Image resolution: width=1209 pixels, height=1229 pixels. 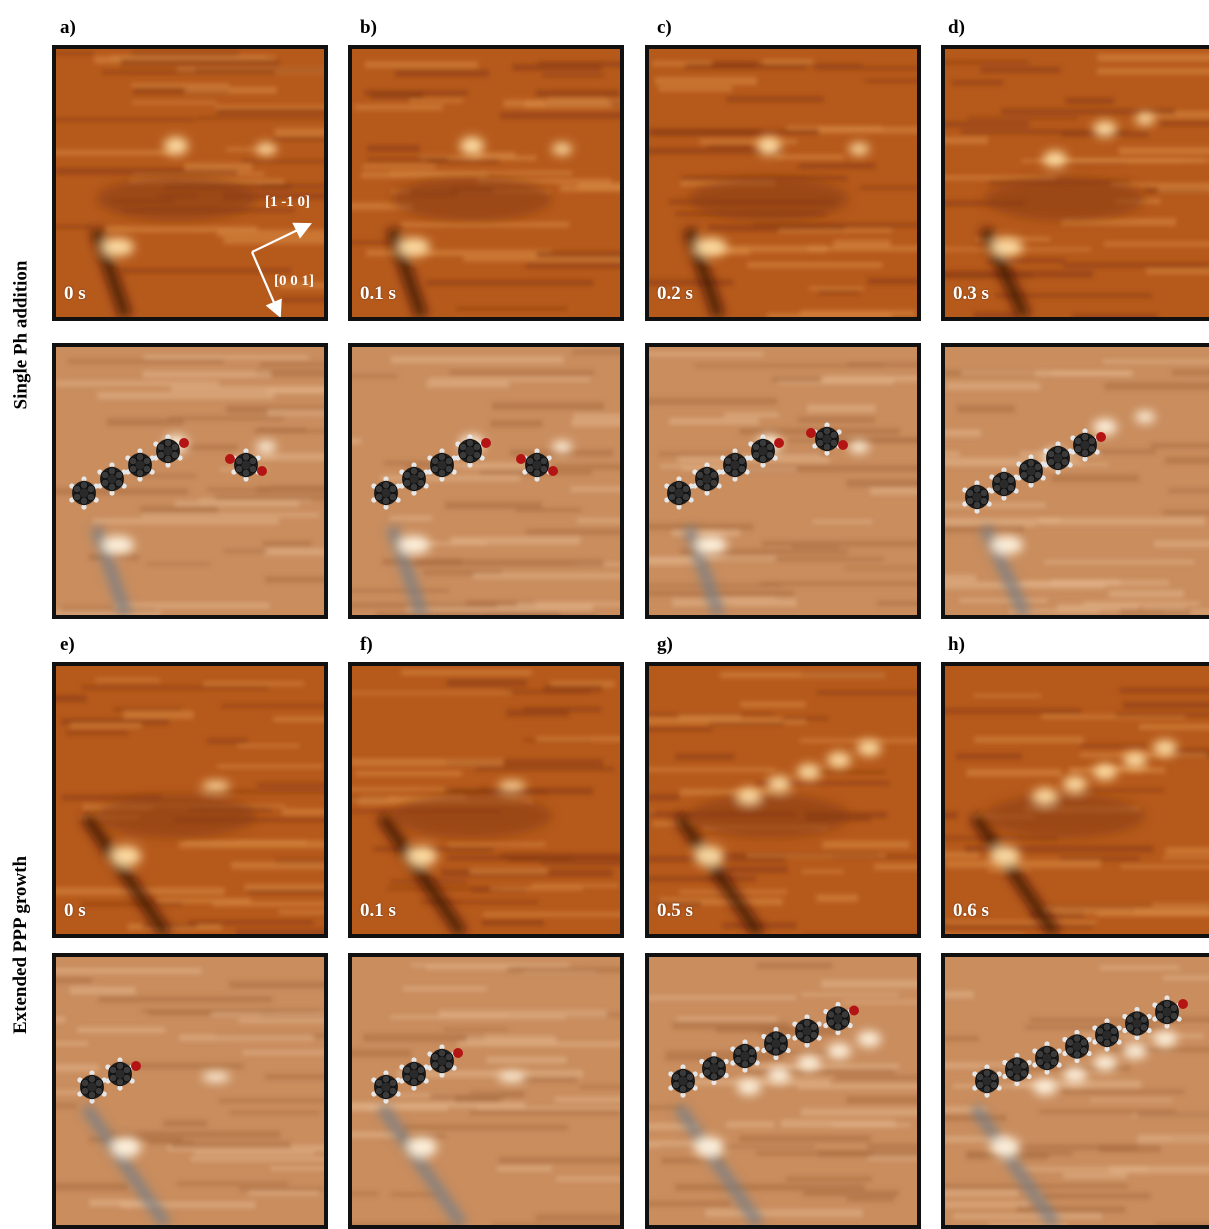 I want to click on time-label-f: 0.1 s, so click(x=378, y=911).